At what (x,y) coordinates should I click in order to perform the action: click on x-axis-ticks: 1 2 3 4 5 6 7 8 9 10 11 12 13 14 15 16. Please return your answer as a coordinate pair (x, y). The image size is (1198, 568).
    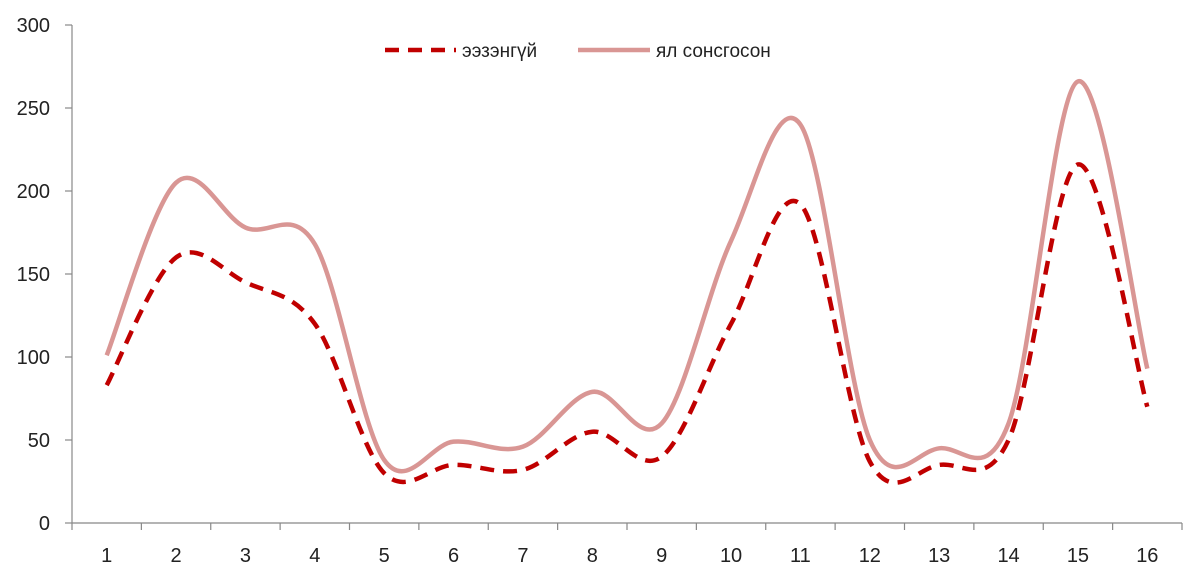
    Looking at the image, I should click on (627, 545).